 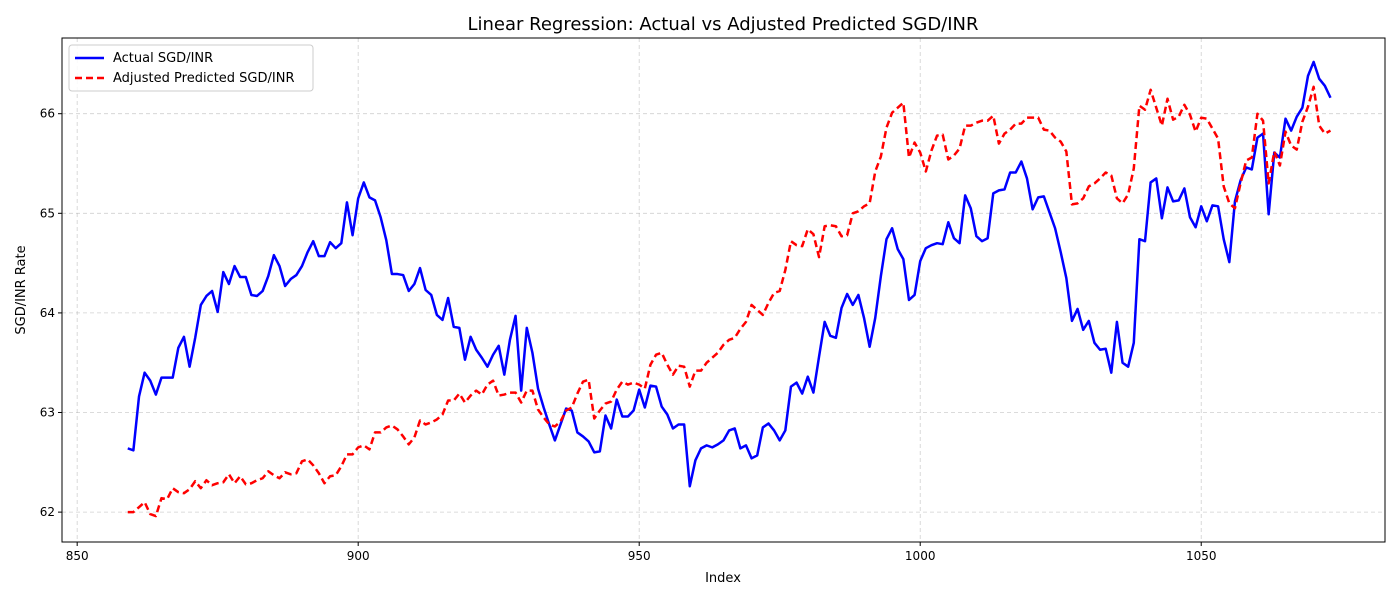 What do you see at coordinates (204, 78) in the screenshot?
I see `legend-label-predicted: Adjusted Predicted SGD/INR` at bounding box center [204, 78].